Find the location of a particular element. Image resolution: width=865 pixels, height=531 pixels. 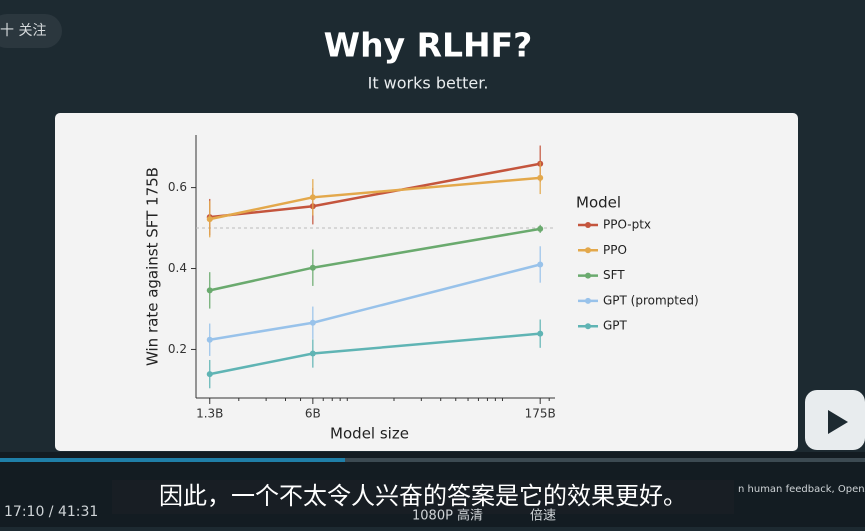

y-tick-label: 0.2 is located at coordinates (177, 349).